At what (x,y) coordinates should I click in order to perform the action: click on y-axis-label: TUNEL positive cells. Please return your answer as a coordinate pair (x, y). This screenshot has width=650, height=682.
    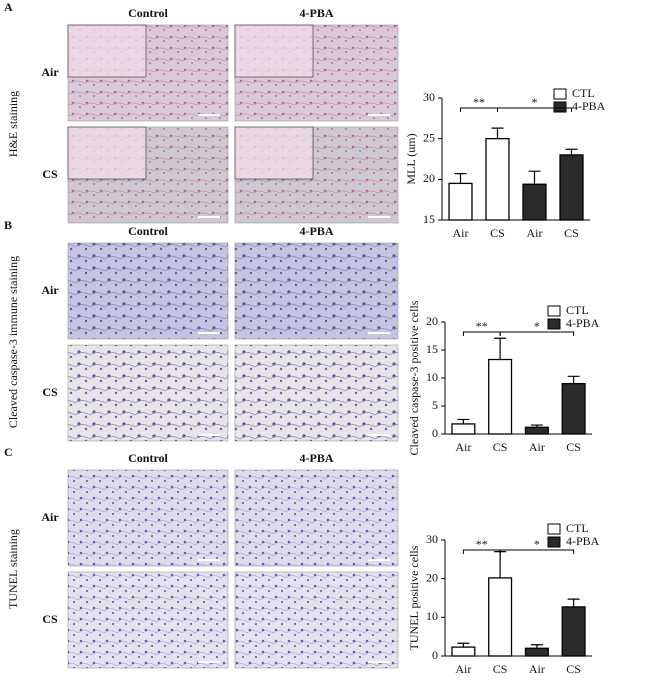
    Looking at the image, I should click on (414, 597).